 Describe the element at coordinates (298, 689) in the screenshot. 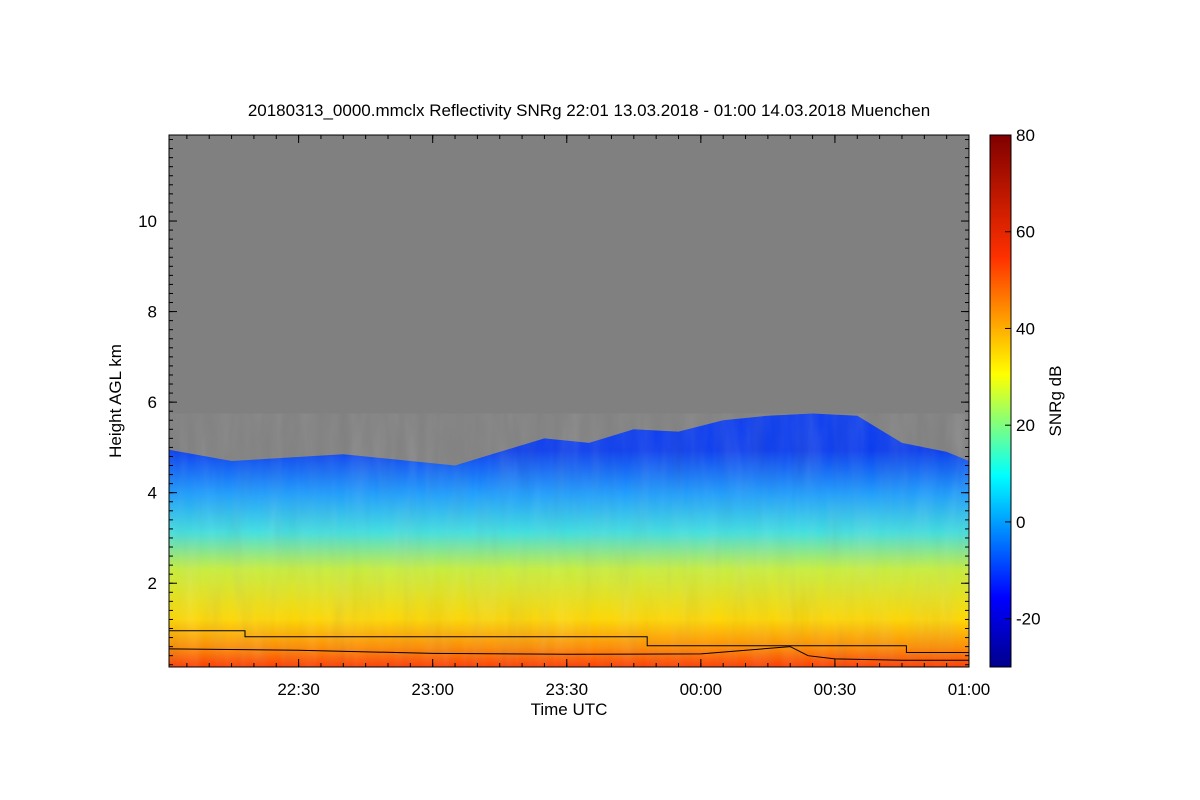

I see `x-tick-label: 22:30` at that location.